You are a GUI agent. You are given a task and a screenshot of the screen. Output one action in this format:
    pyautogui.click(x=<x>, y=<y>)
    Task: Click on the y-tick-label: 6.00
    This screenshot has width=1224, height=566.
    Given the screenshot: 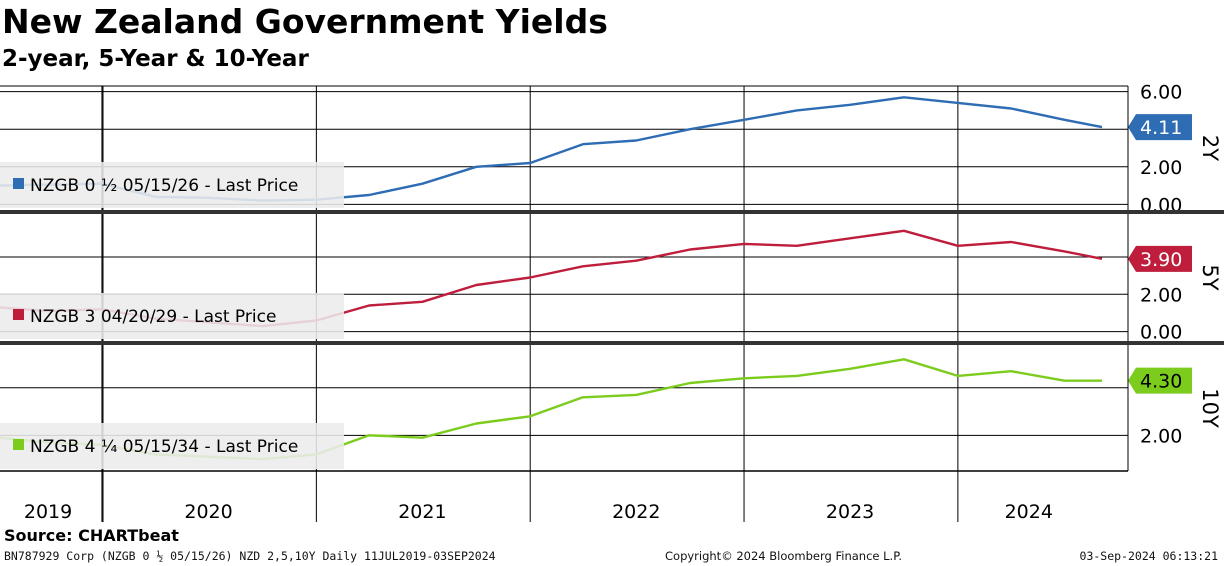 What is the action you would take?
    pyautogui.click(x=1161, y=93)
    